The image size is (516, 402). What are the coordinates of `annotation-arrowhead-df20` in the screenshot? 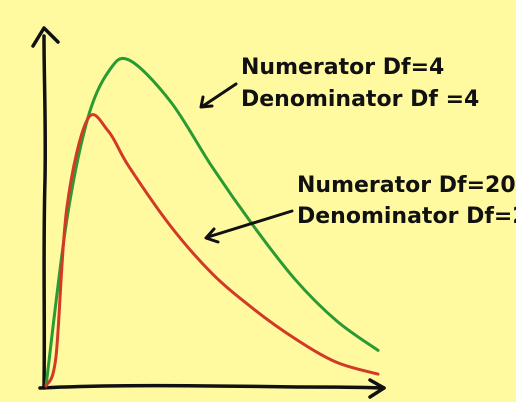 It's located at (212, 235).